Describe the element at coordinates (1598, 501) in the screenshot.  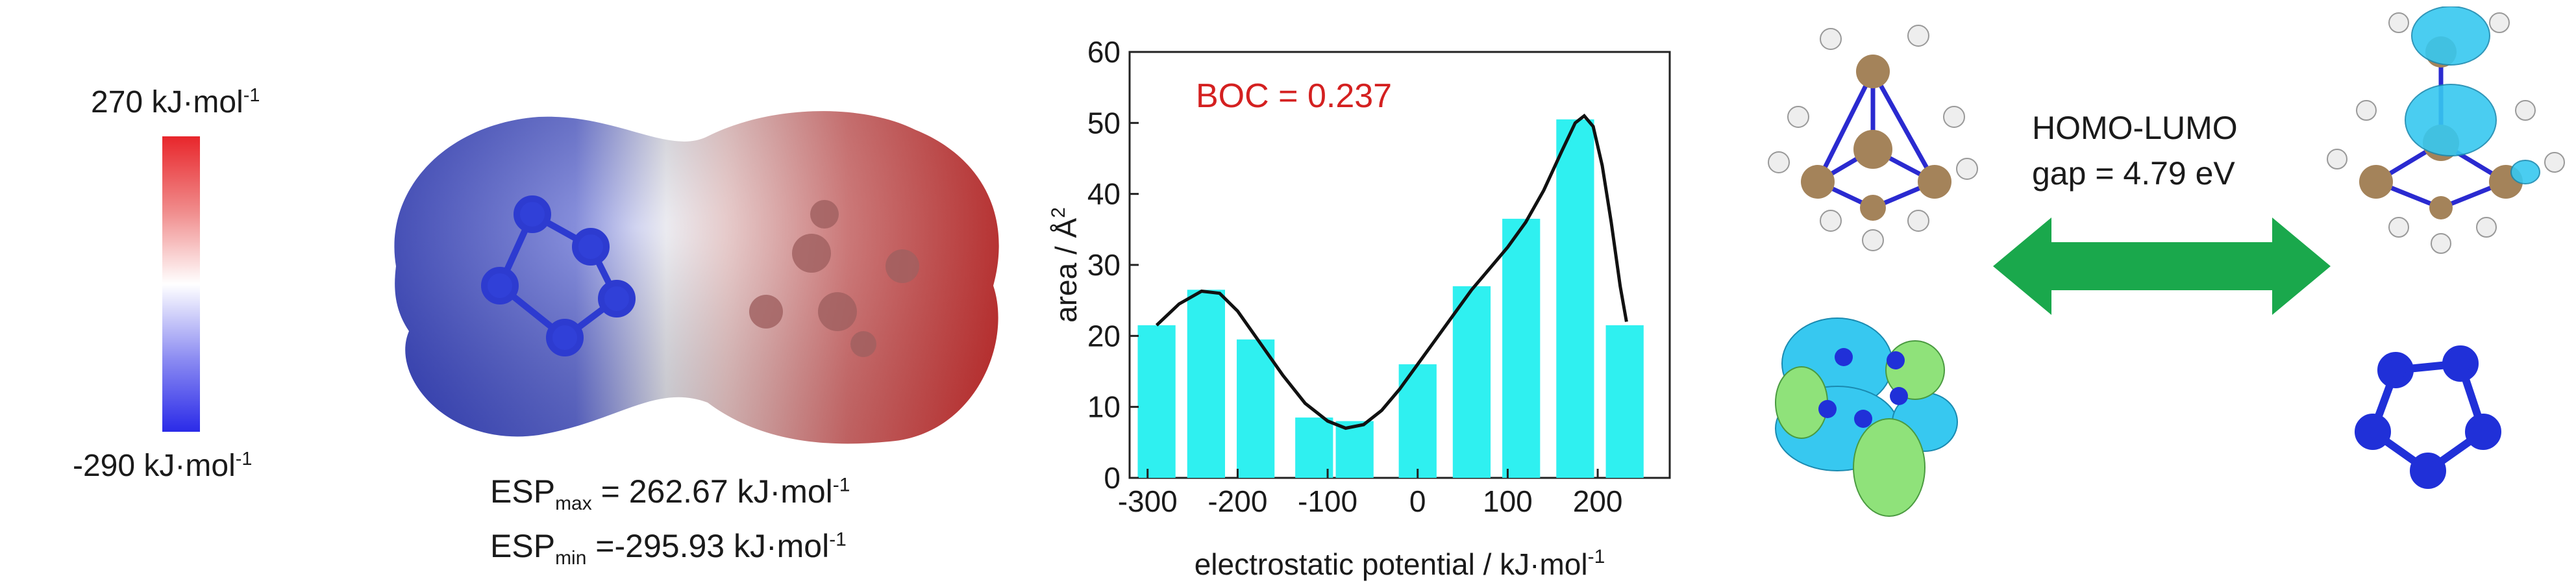
I see `x-tick-label: 200` at that location.